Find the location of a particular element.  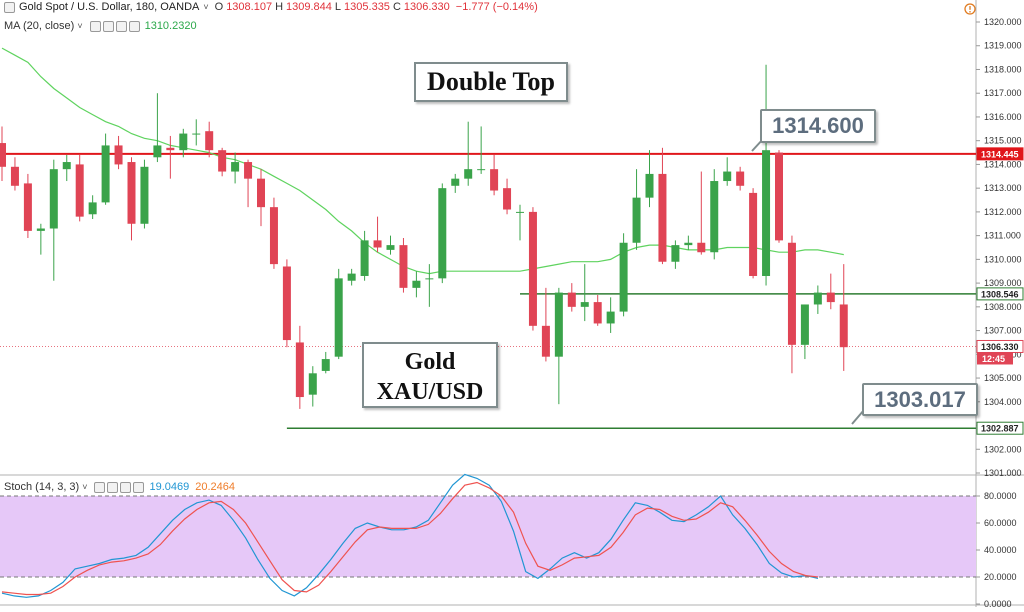

open-label: O is located at coordinates (219, 7).